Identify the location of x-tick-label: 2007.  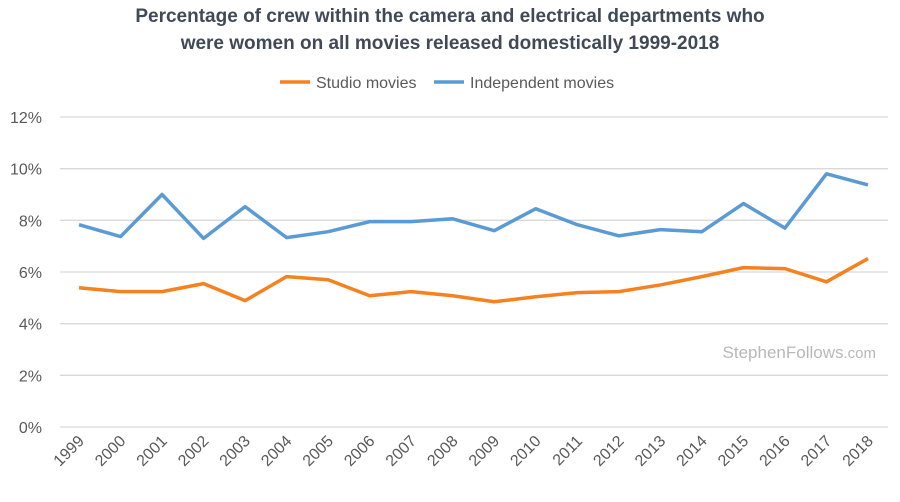
(401, 451).